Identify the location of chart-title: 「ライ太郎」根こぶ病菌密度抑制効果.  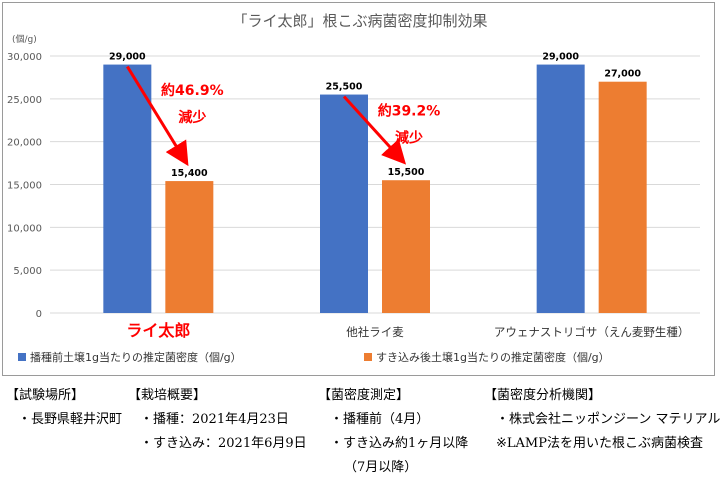
(359, 21).